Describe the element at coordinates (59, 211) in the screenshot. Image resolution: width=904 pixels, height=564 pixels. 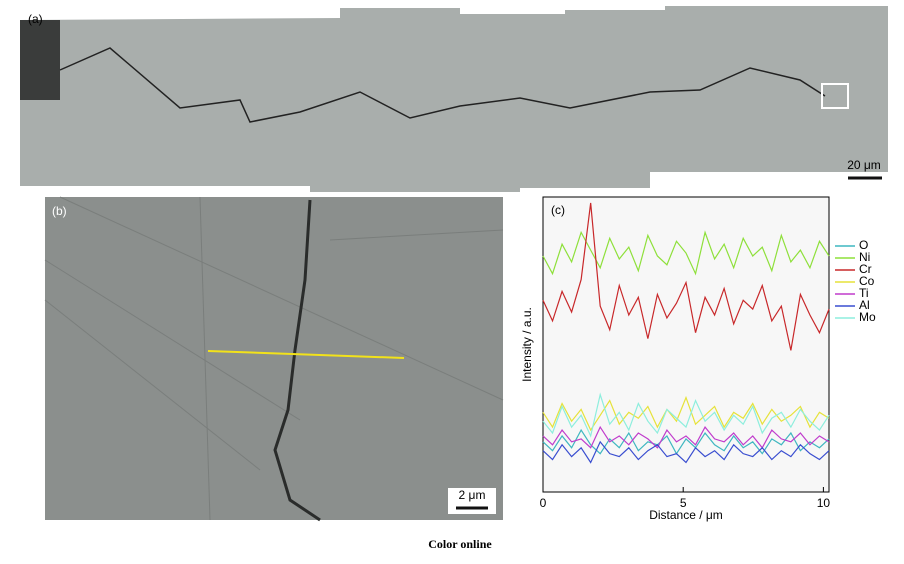
I see `panel-label: (b)` at that location.